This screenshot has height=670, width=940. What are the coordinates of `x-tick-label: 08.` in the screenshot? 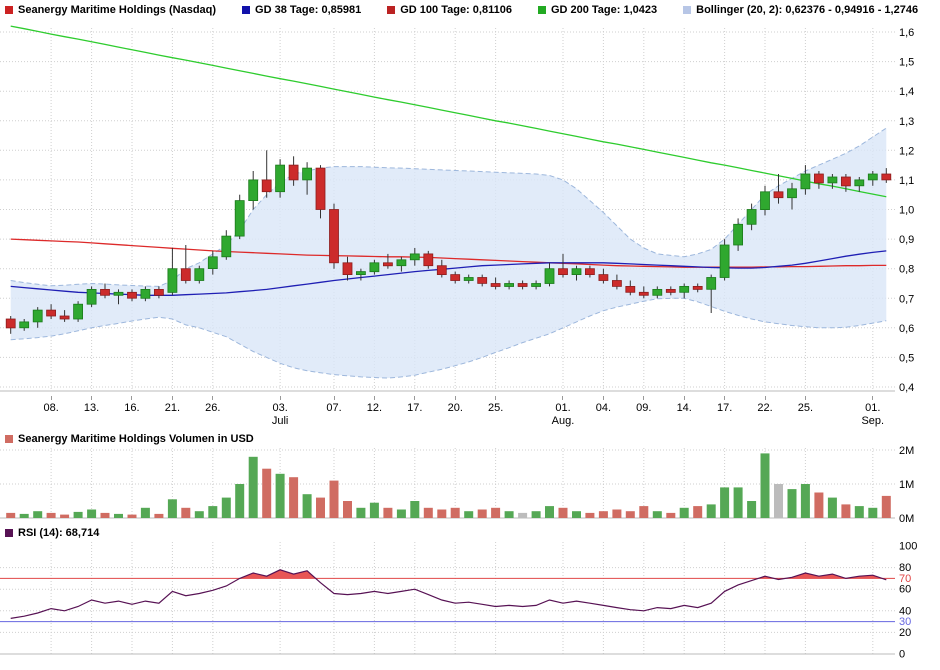 It's located at (51, 408).